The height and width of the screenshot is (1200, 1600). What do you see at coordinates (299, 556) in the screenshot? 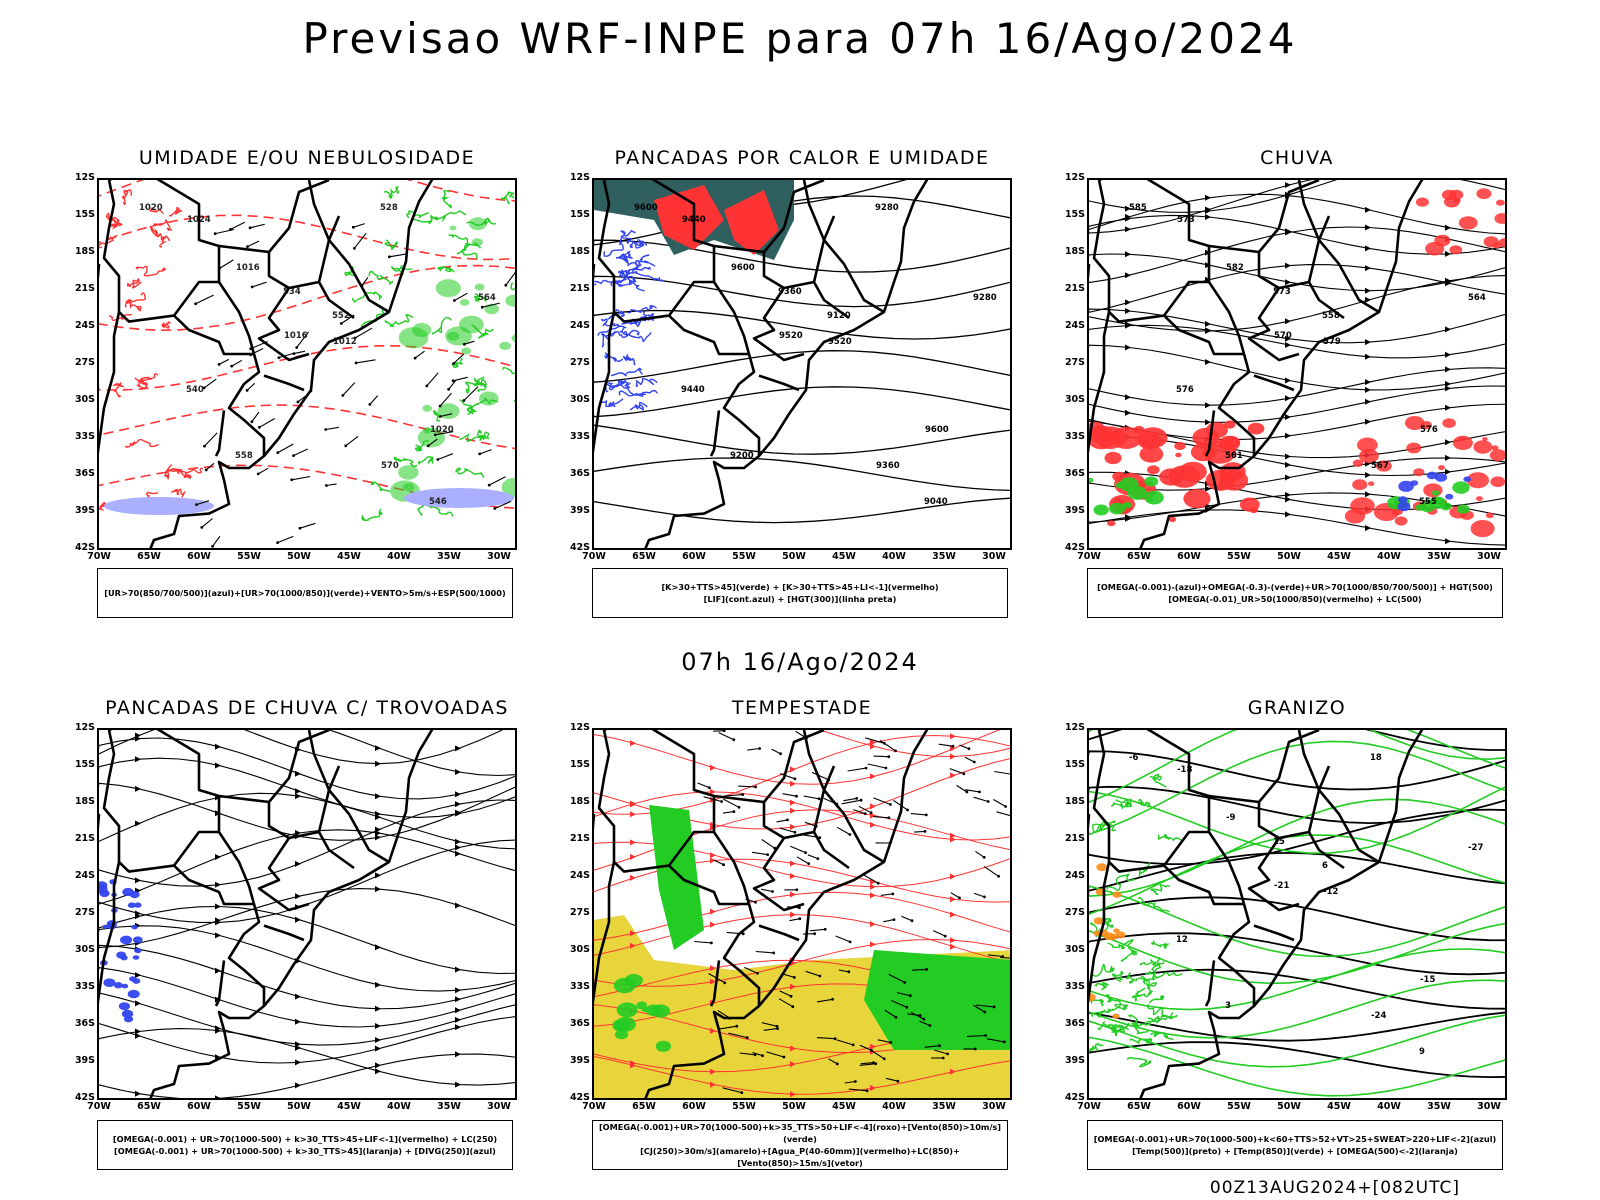
I see `longitude-tick-label: 50W` at bounding box center [299, 556].